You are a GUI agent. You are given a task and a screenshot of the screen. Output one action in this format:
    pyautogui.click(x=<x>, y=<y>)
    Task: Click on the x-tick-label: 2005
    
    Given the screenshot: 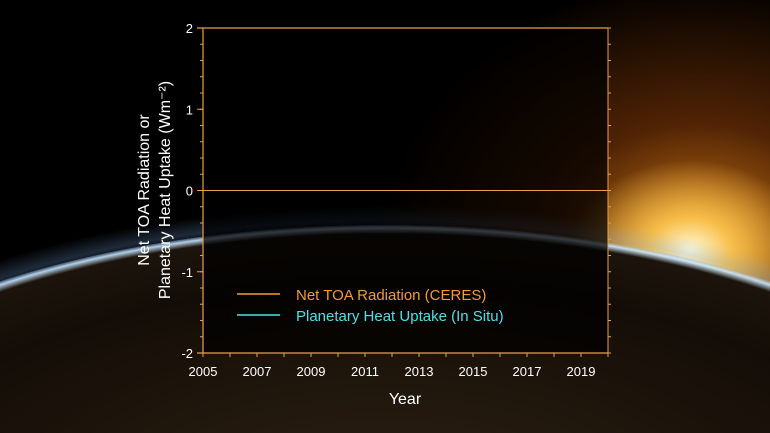 What is the action you would take?
    pyautogui.click(x=203, y=371)
    